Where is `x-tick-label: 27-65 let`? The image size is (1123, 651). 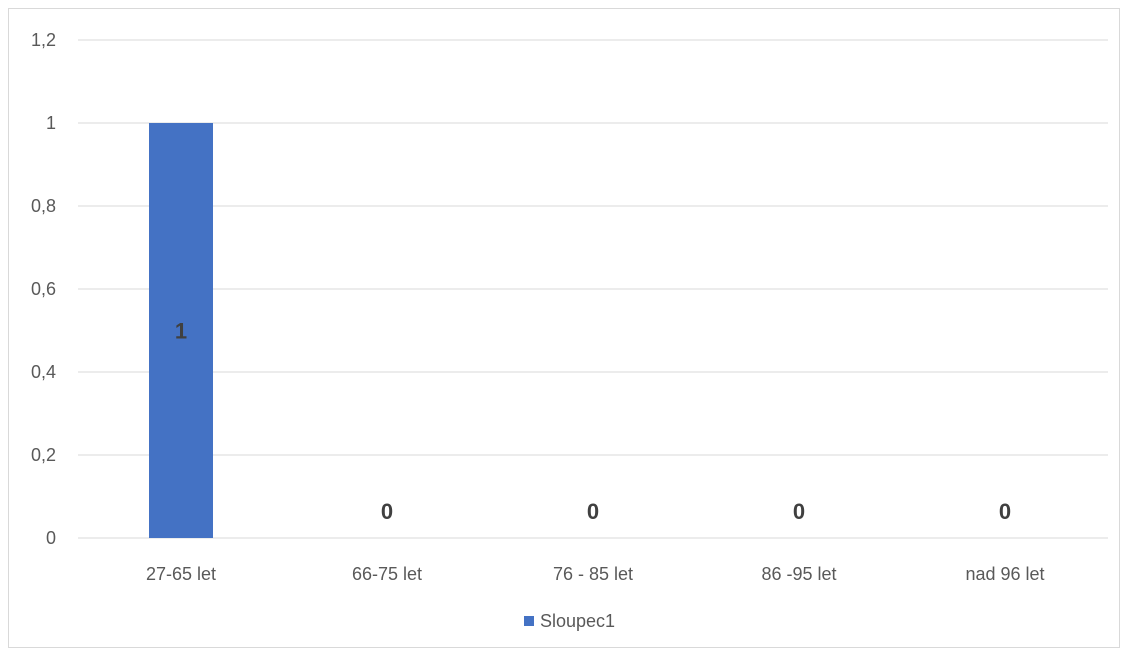 x-tick-label: 27-65 let is located at coordinates (181, 574).